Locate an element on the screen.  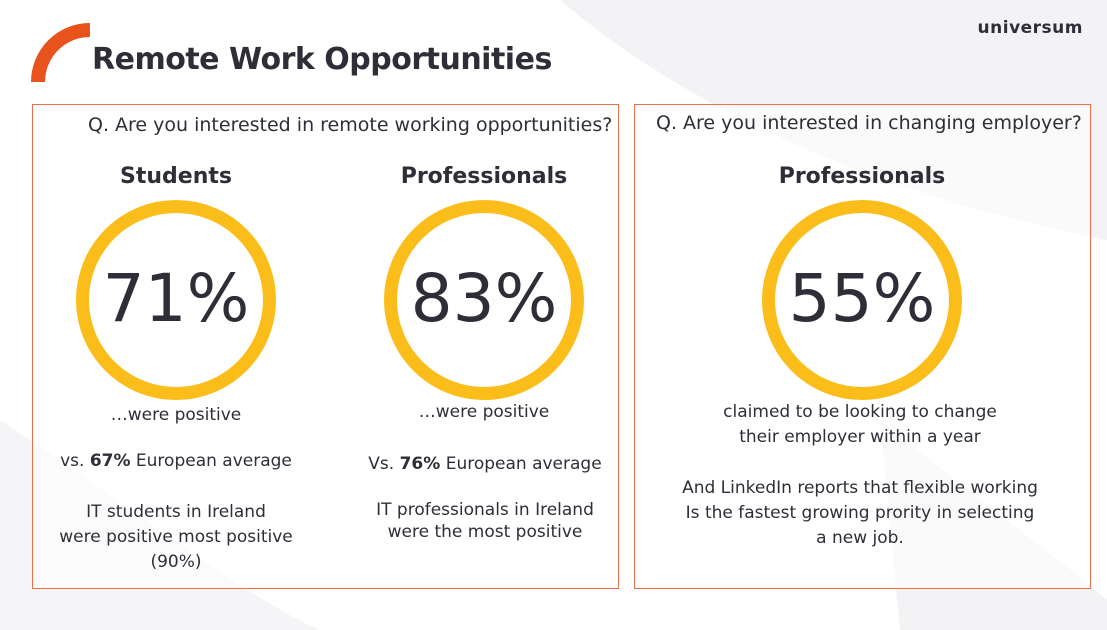
students-caption: …were positive is located at coordinates (176, 415).